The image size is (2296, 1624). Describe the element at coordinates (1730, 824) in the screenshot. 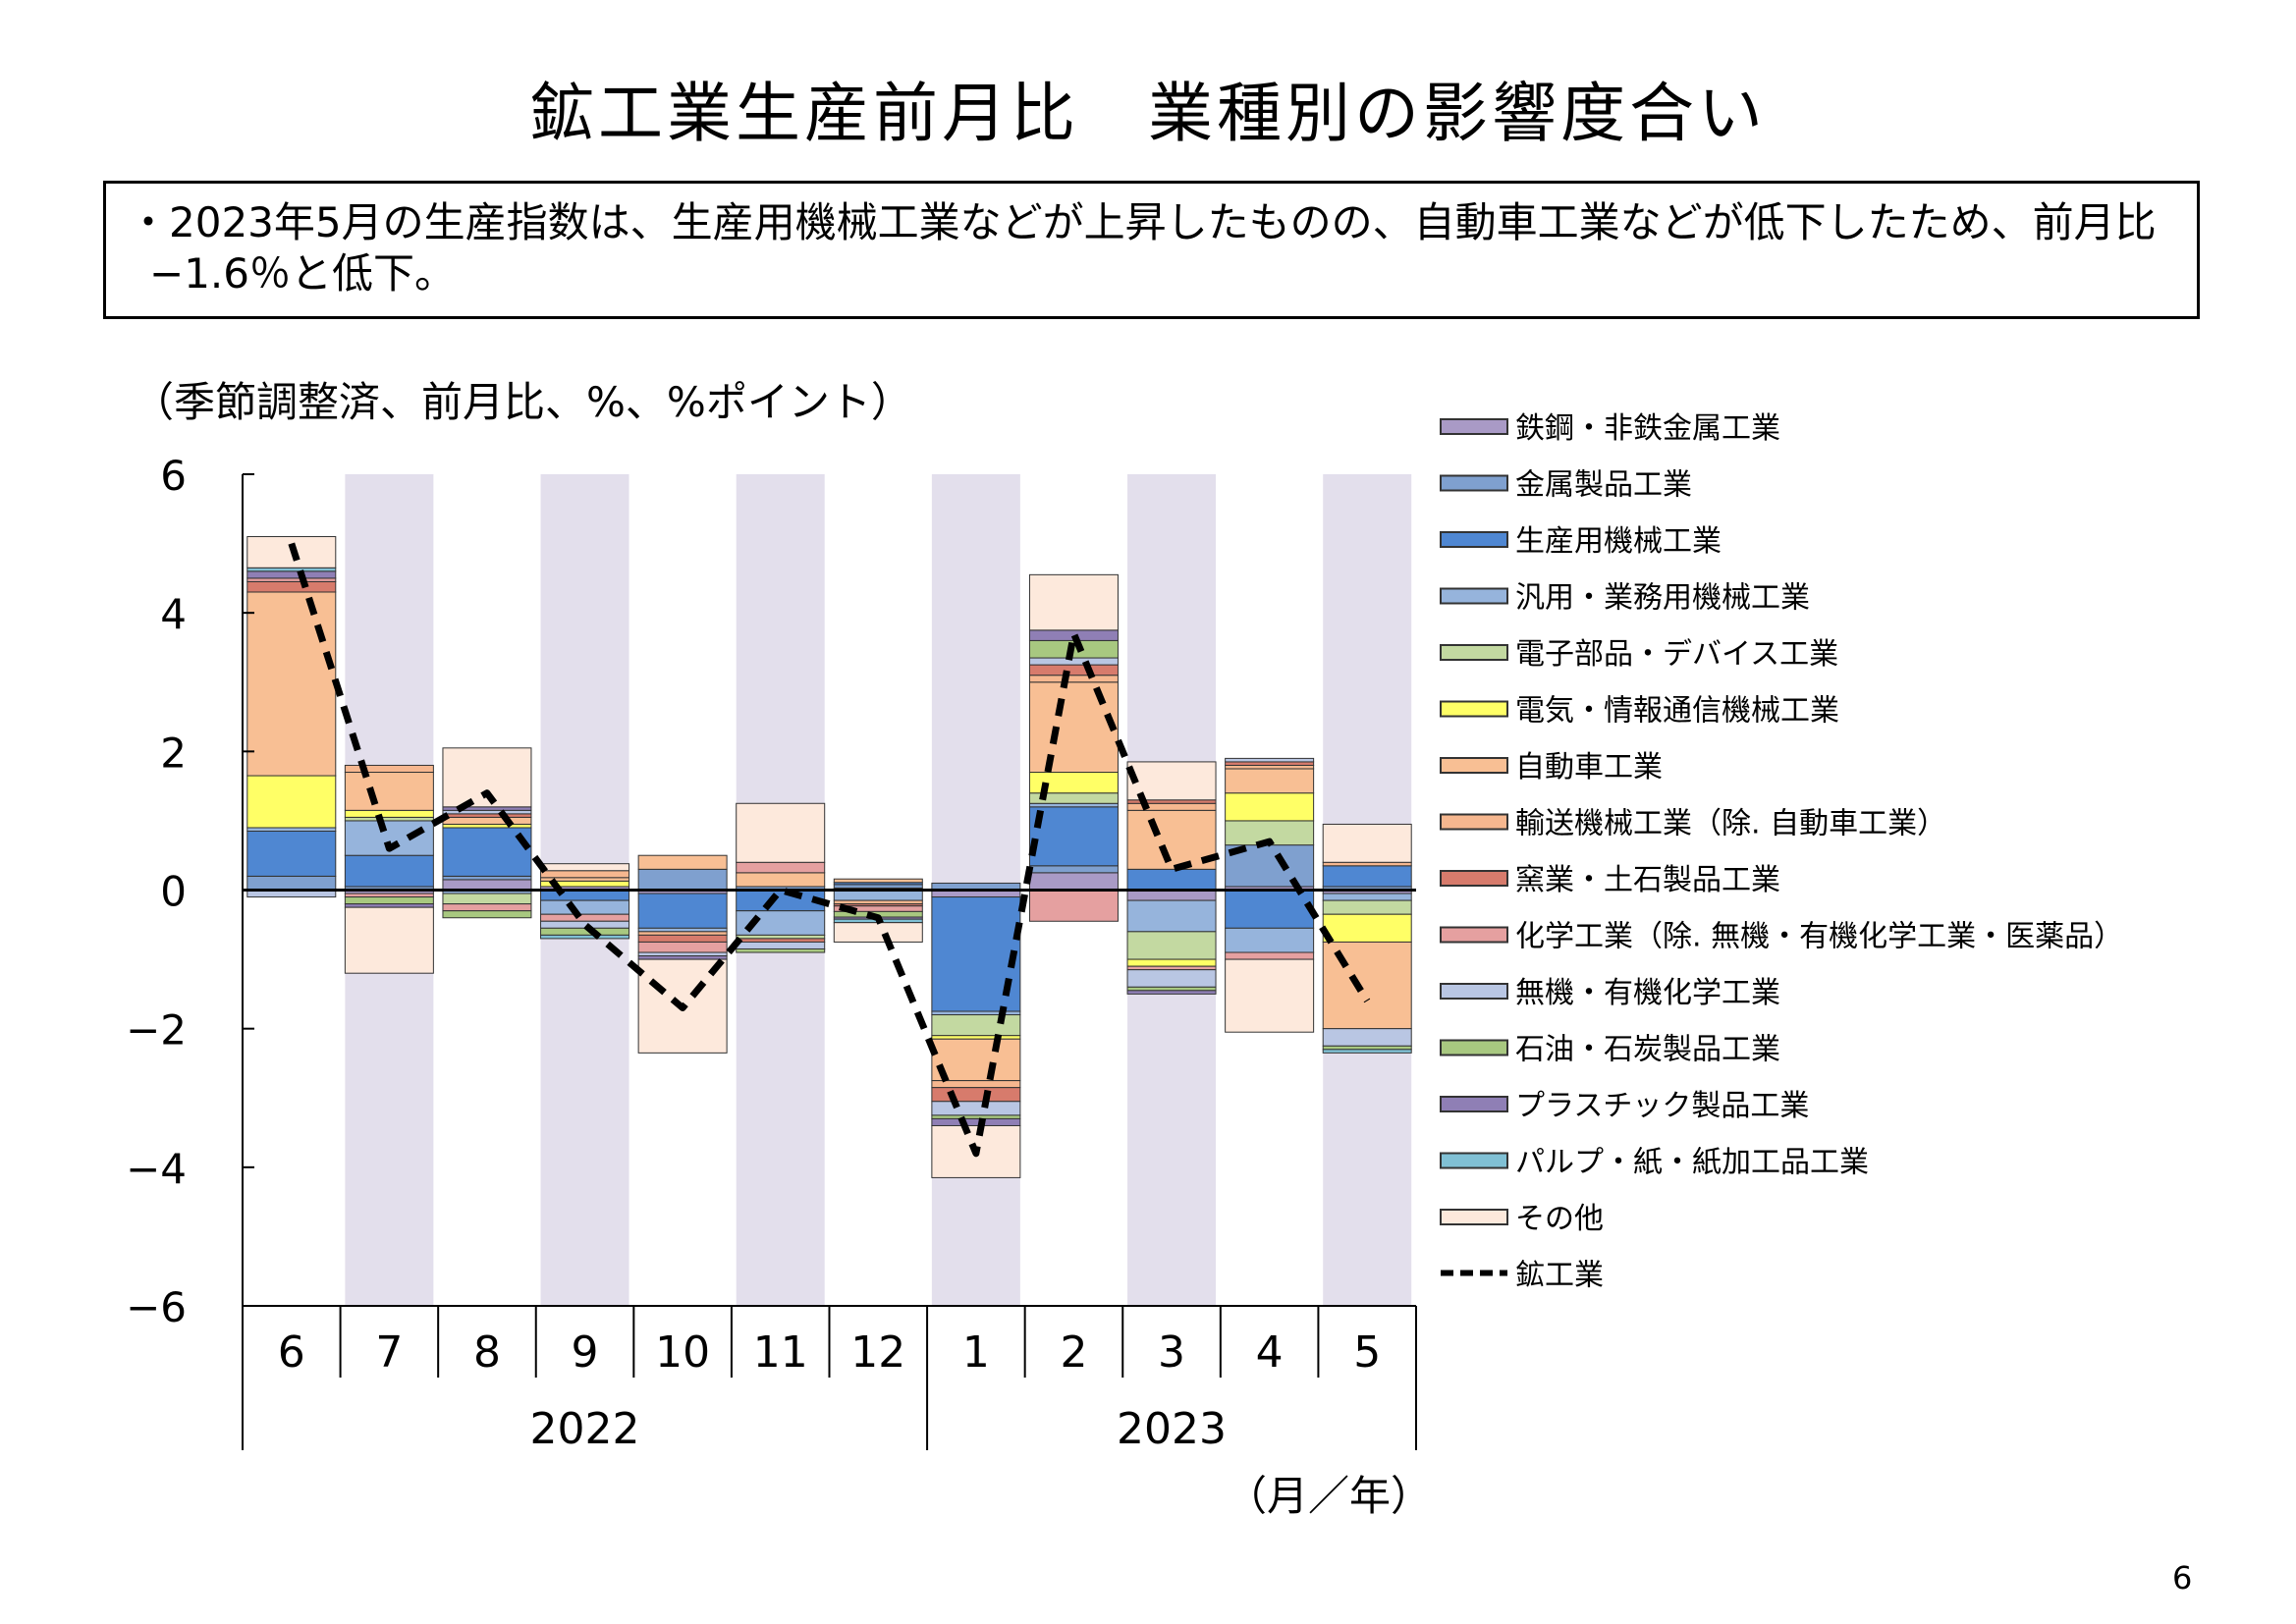

I see `legend-label-7: 輸送機械工業（除. 自動車工業）` at that location.